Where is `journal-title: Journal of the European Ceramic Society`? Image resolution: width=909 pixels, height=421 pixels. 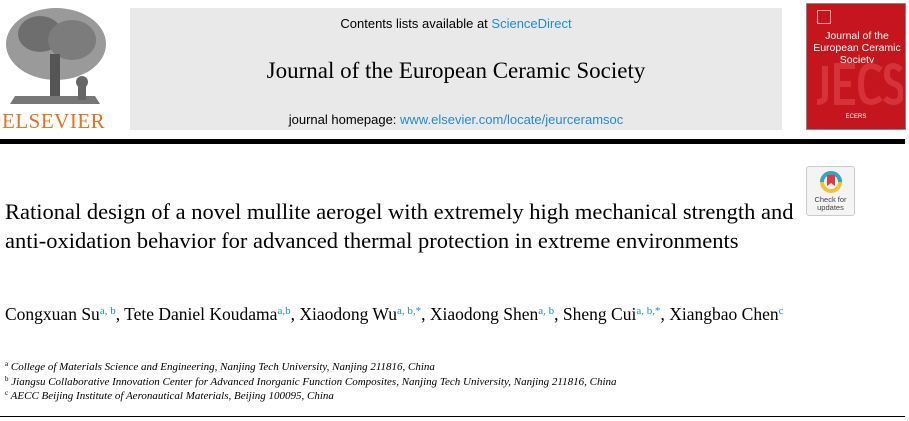 journal-title: Journal of the European Ceramic Society is located at coordinates (456, 70).